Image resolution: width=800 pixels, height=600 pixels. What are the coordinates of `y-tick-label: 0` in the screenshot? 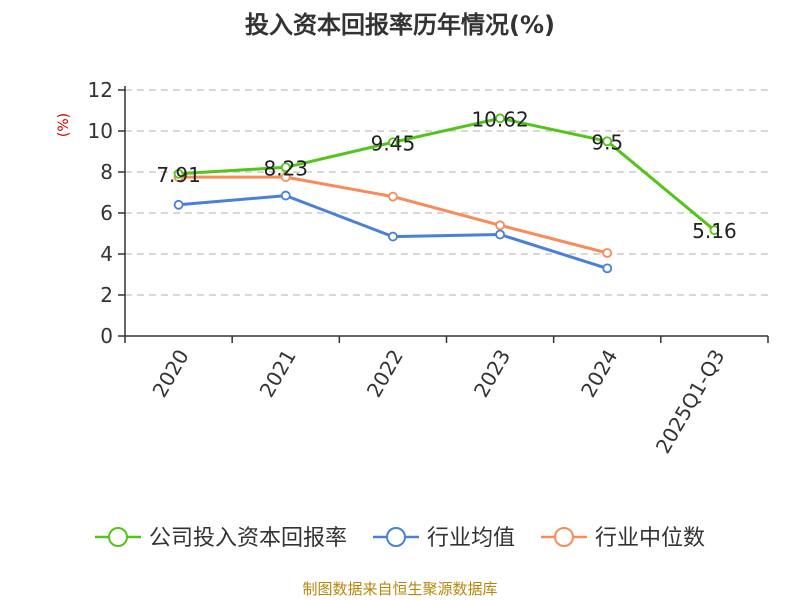 It's located at (106, 336).